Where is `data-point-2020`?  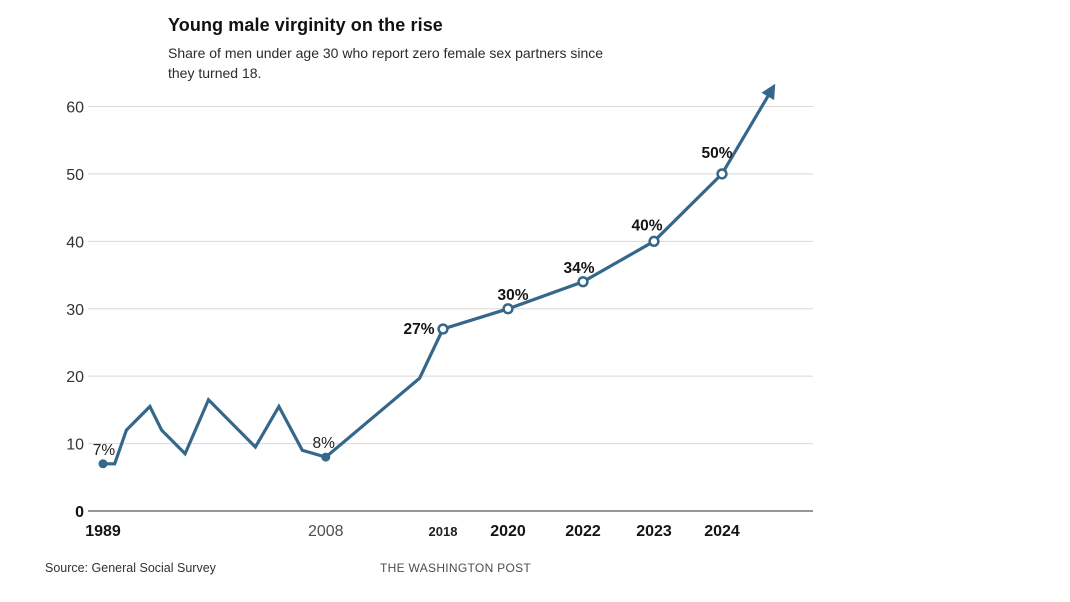 data-point-2020 is located at coordinates (508, 309).